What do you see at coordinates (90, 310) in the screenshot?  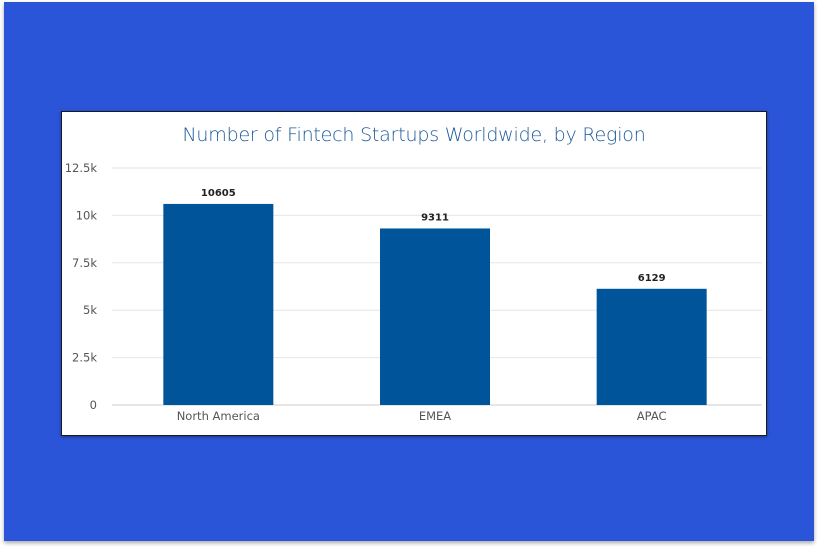 I see `y-tick-label: 5k` at bounding box center [90, 310].